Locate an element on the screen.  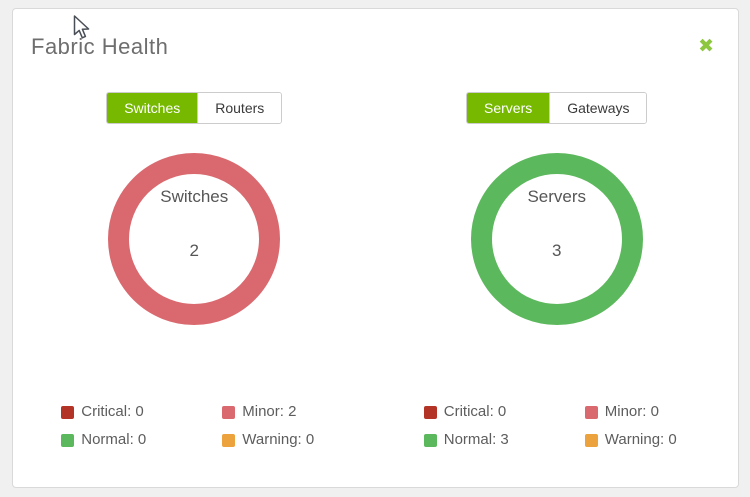
legend-item-normal: Normal: 3 is located at coordinates (471, 440).